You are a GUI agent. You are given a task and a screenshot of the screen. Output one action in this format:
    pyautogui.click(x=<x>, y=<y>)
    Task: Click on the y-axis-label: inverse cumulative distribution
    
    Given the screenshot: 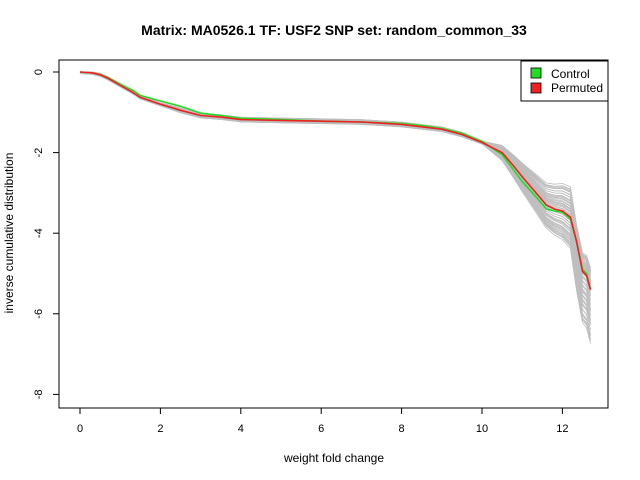 What is the action you would take?
    pyautogui.click(x=9, y=233)
    